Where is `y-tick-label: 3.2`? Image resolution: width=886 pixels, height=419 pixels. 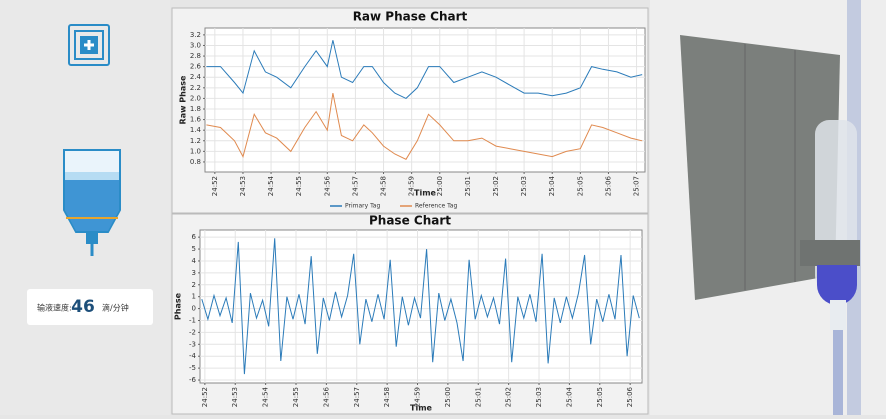 y-tick-label: 3.2 is located at coordinates (195, 35).